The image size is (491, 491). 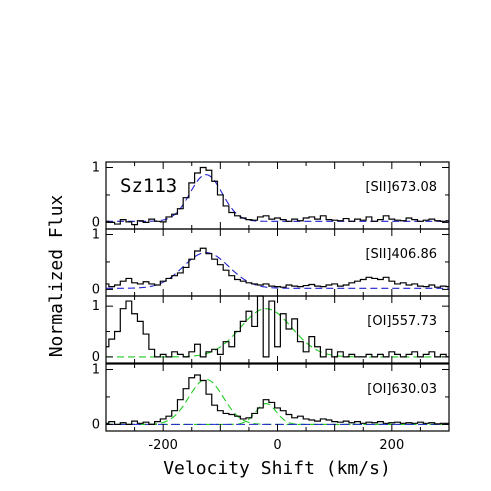 What do you see at coordinates (148, 186) in the screenshot?
I see `object-label: Sz113` at bounding box center [148, 186].